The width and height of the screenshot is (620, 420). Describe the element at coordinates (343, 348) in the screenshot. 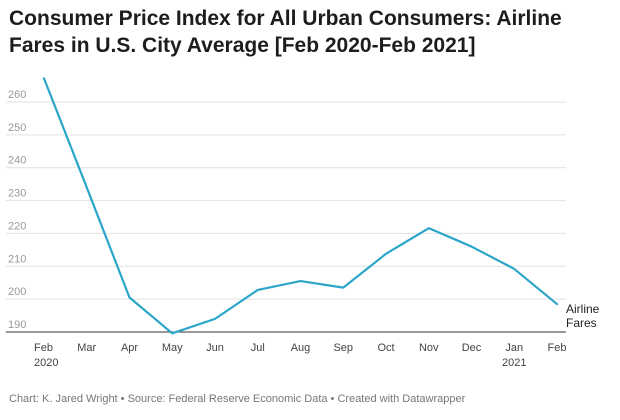

I see `x-tick-label: Sep` at that location.